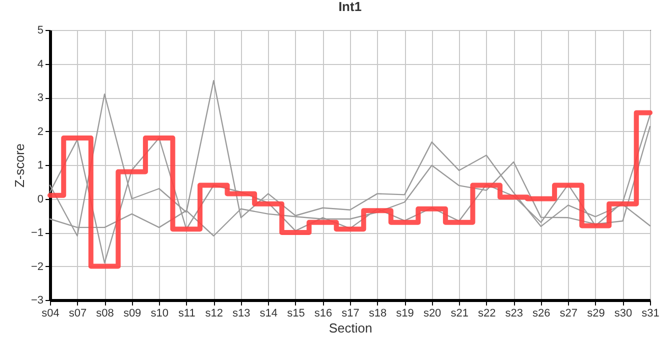  Describe the element at coordinates (40, 199) in the screenshot. I see `y-tick-label: 0` at that location.